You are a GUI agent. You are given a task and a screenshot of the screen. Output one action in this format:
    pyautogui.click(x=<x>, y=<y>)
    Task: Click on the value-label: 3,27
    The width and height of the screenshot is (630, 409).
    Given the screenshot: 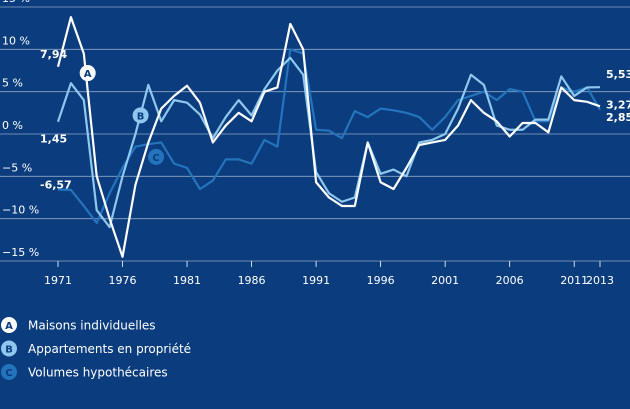 What is the action you would take?
    pyautogui.click(x=618, y=104)
    